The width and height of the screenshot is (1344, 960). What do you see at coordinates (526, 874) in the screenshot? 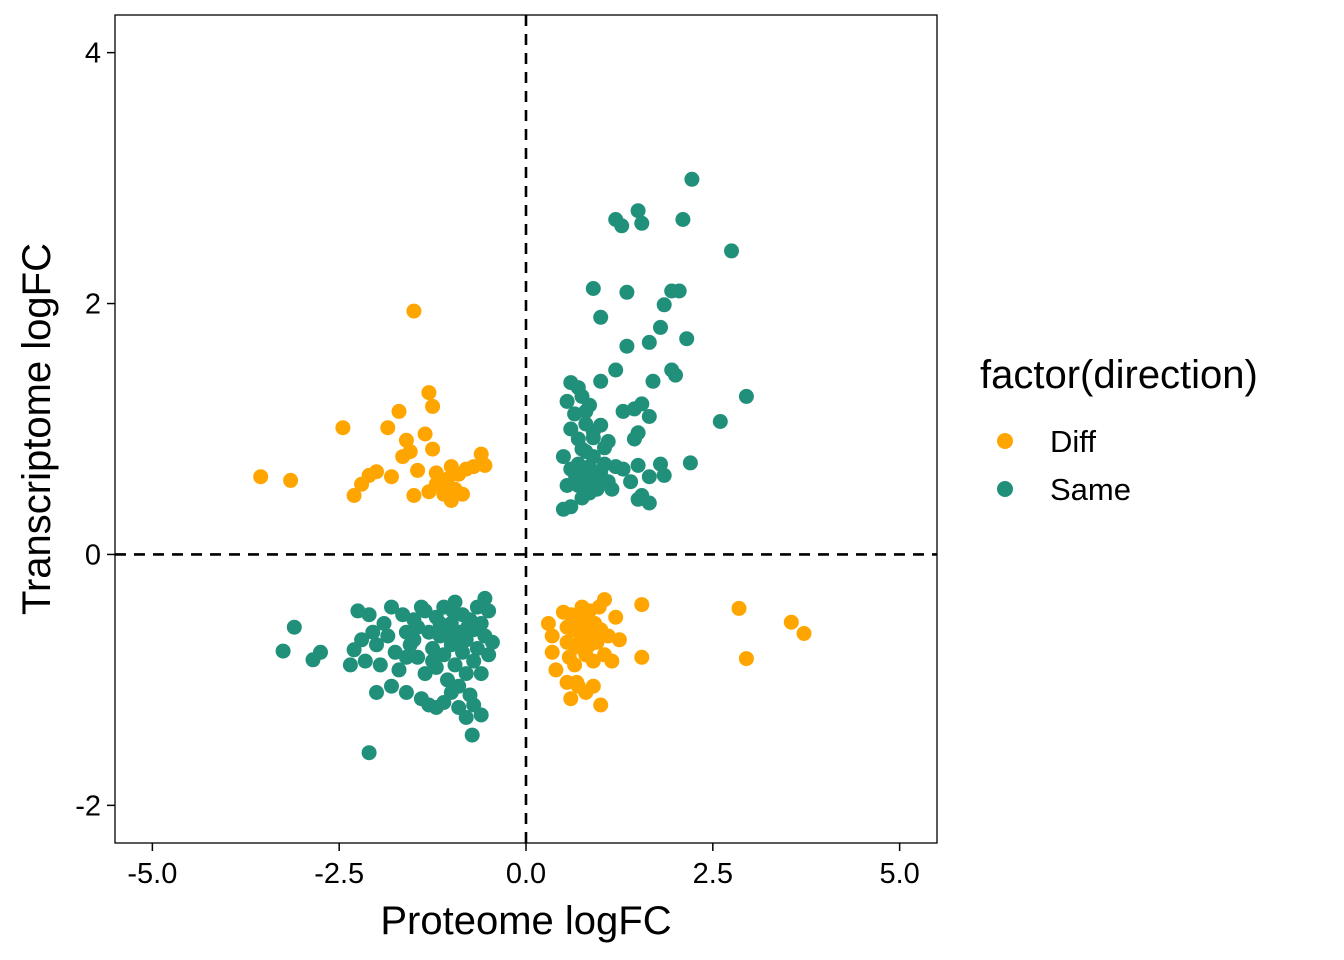
I see `x-tick-label-2: 0.0` at bounding box center [526, 874].